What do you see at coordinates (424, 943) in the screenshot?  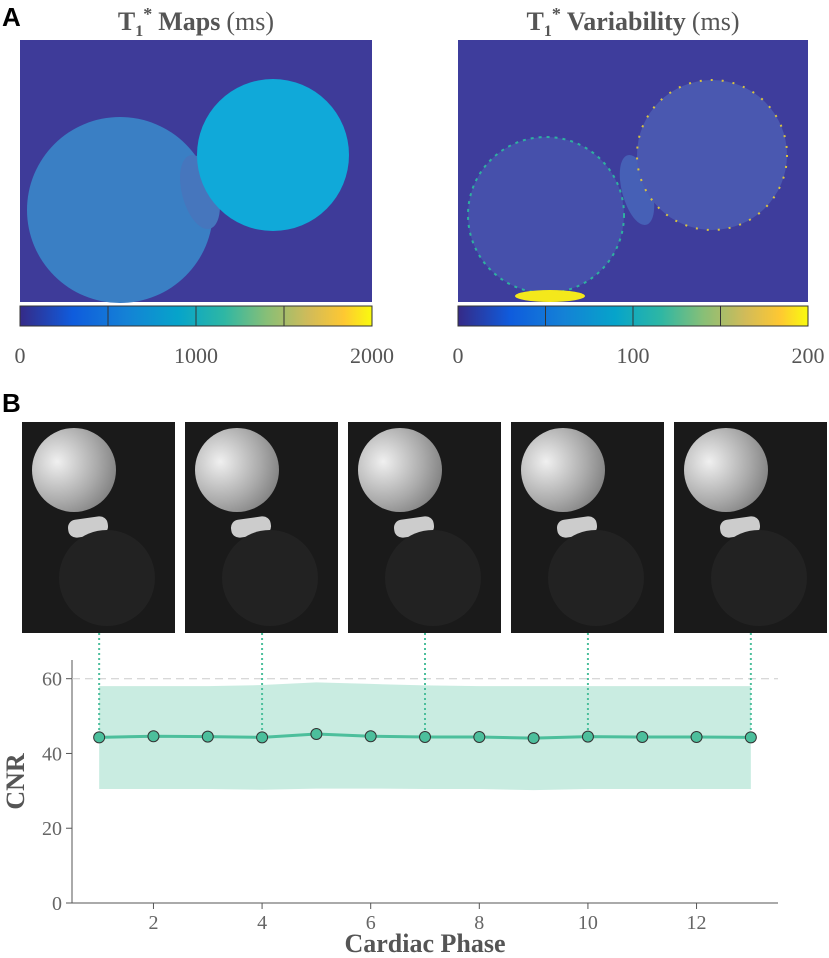 I see `x-axis-label: Cardiac Phase` at bounding box center [424, 943].